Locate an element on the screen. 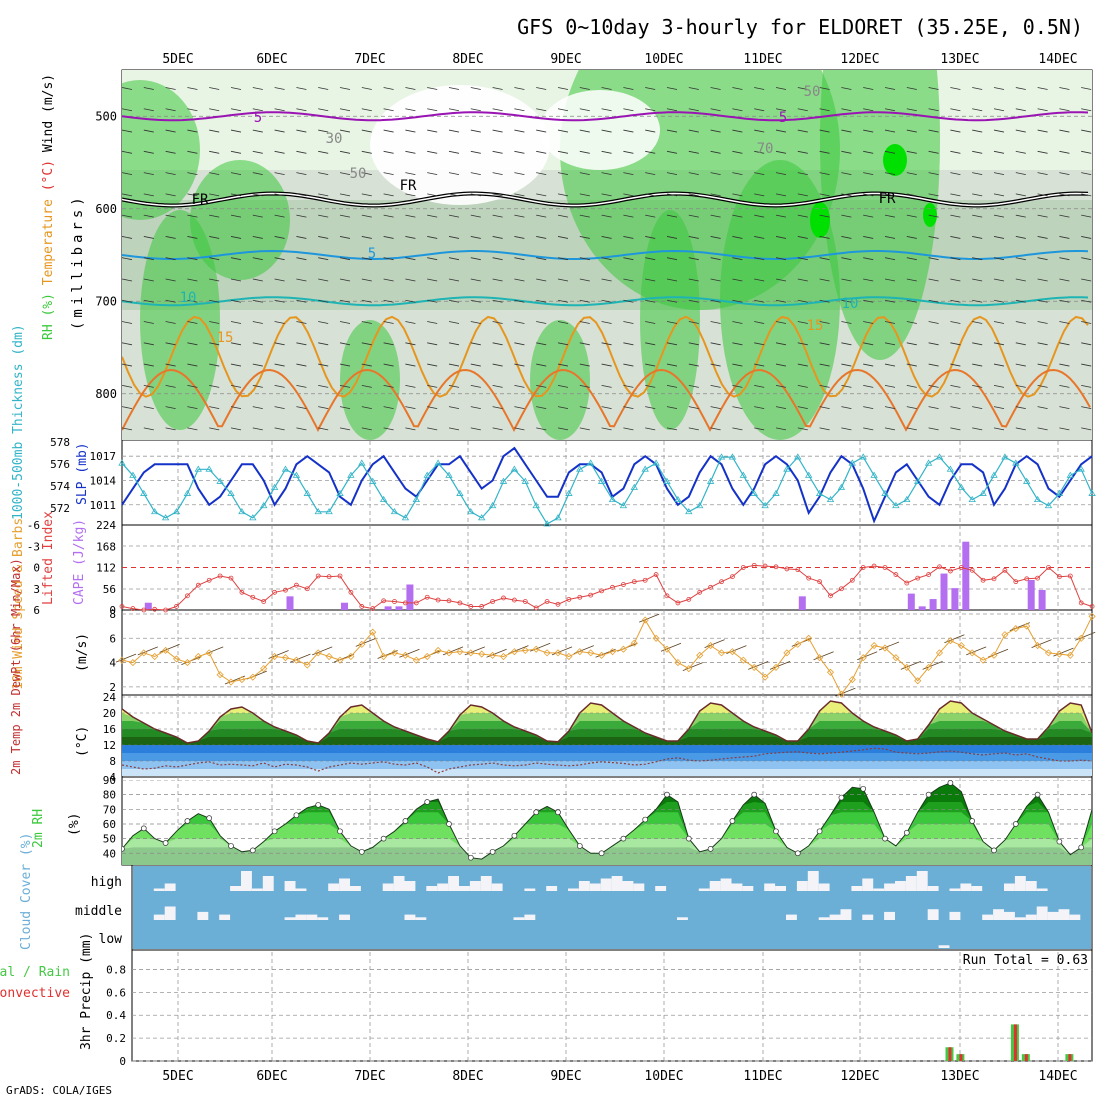 The image size is (1100, 1100). thickness-tick: 572 is located at coordinates (60, 508).